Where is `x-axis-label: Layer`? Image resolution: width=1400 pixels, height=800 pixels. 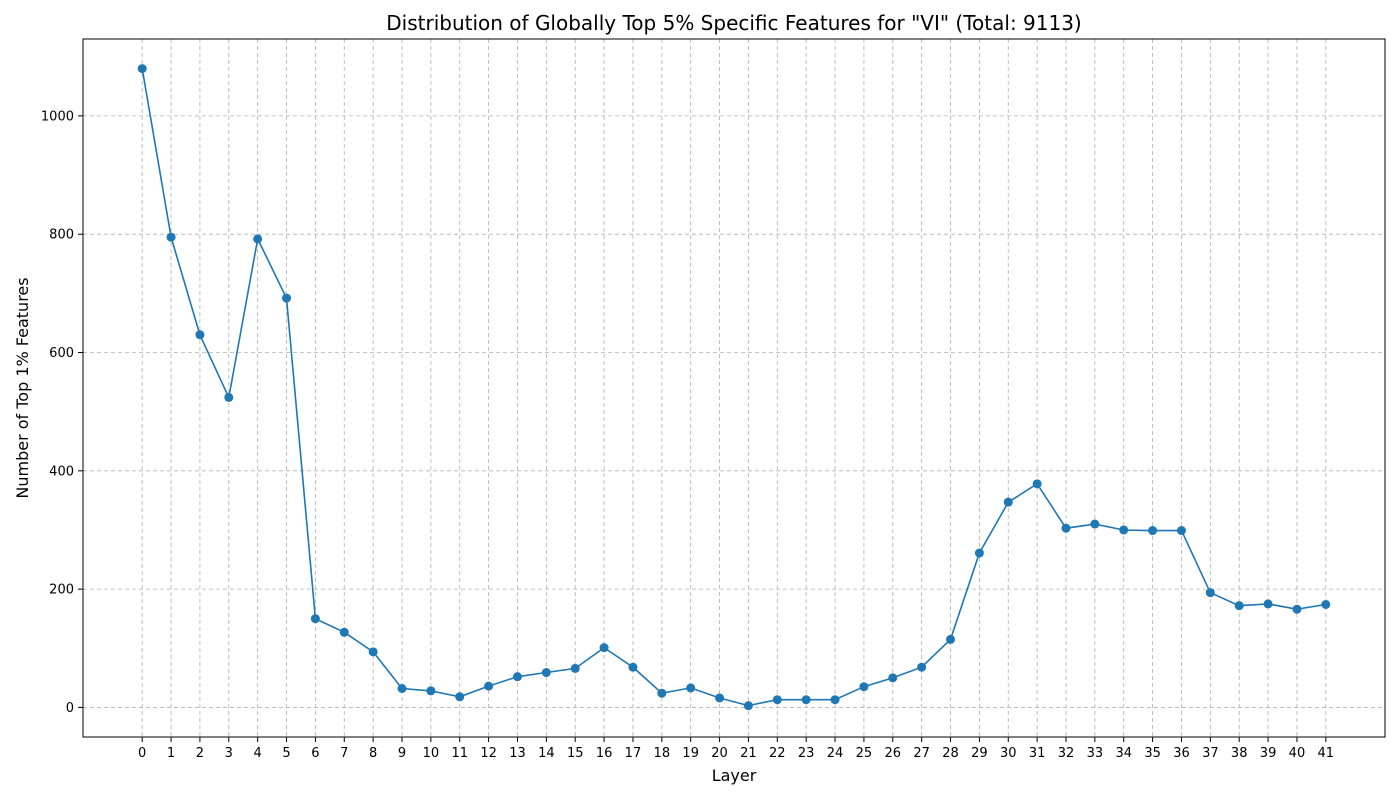
x-axis-label: Layer is located at coordinates (734, 775).